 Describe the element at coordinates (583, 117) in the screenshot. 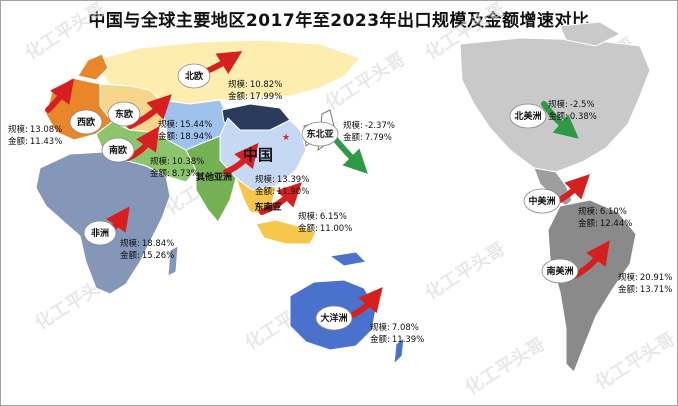

I see `amount-value: 0.38%` at that location.